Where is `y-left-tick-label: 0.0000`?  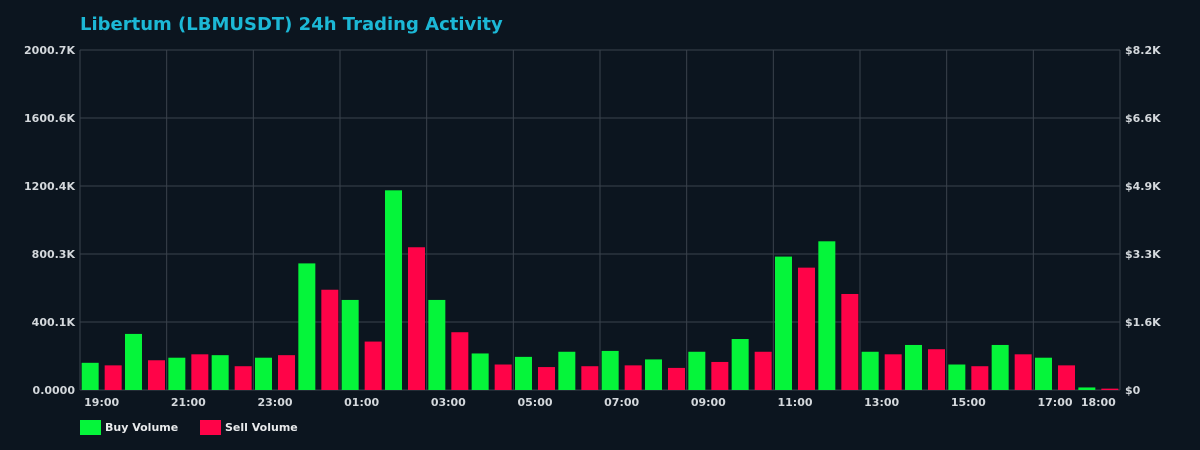 y-left-tick-label: 0.0000 is located at coordinates (54, 390).